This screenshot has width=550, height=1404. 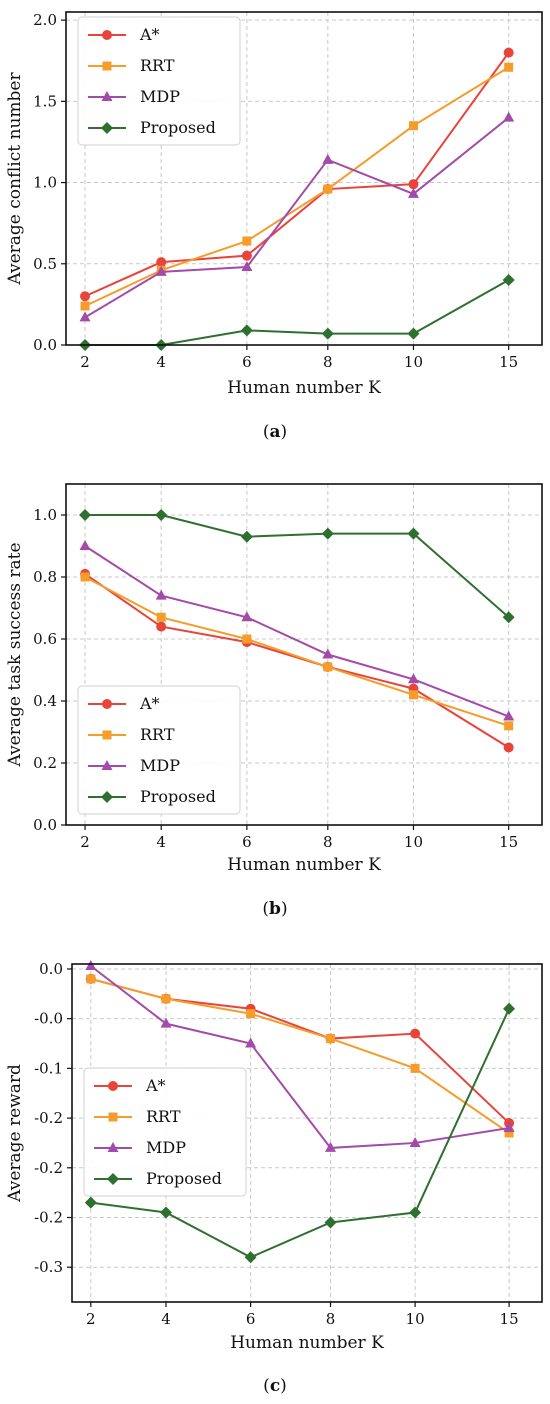 I want to click on y-tick-label: -0.0, so click(x=48, y=1019).